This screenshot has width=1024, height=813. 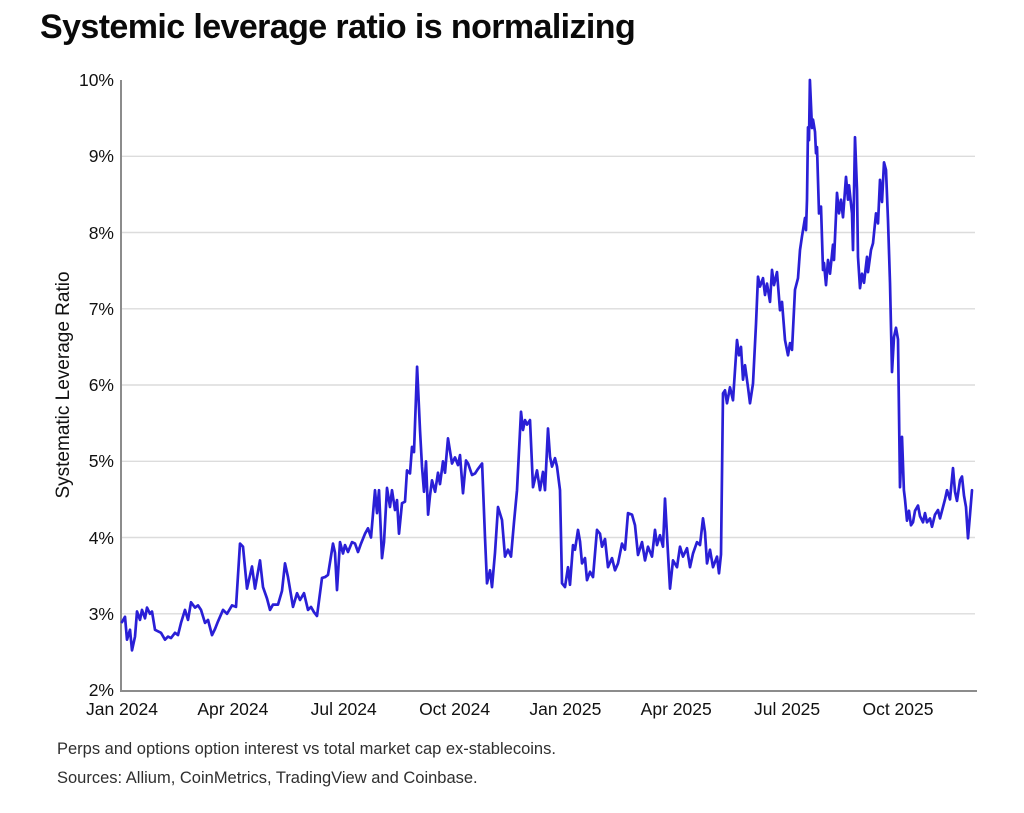 What do you see at coordinates (121, 709) in the screenshot?
I see `x-tick-label: Jan 2024` at bounding box center [121, 709].